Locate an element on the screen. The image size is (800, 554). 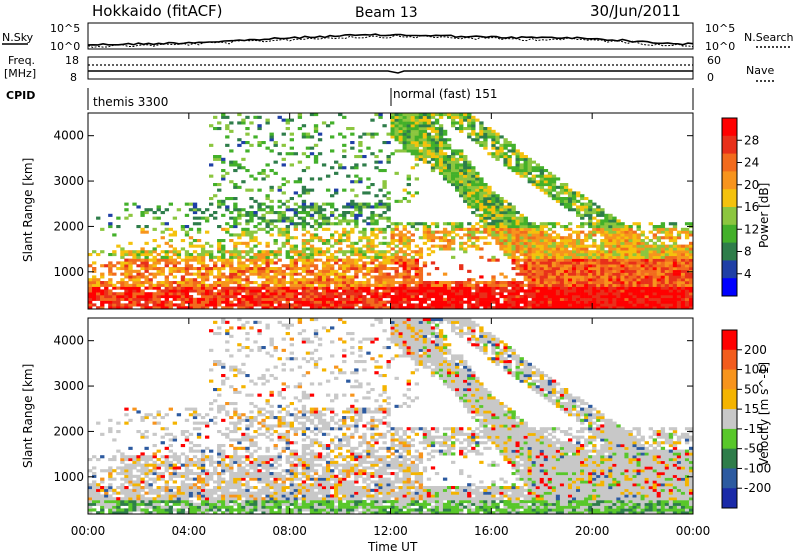
cpid-label: CPID is located at coordinates (20, 95).